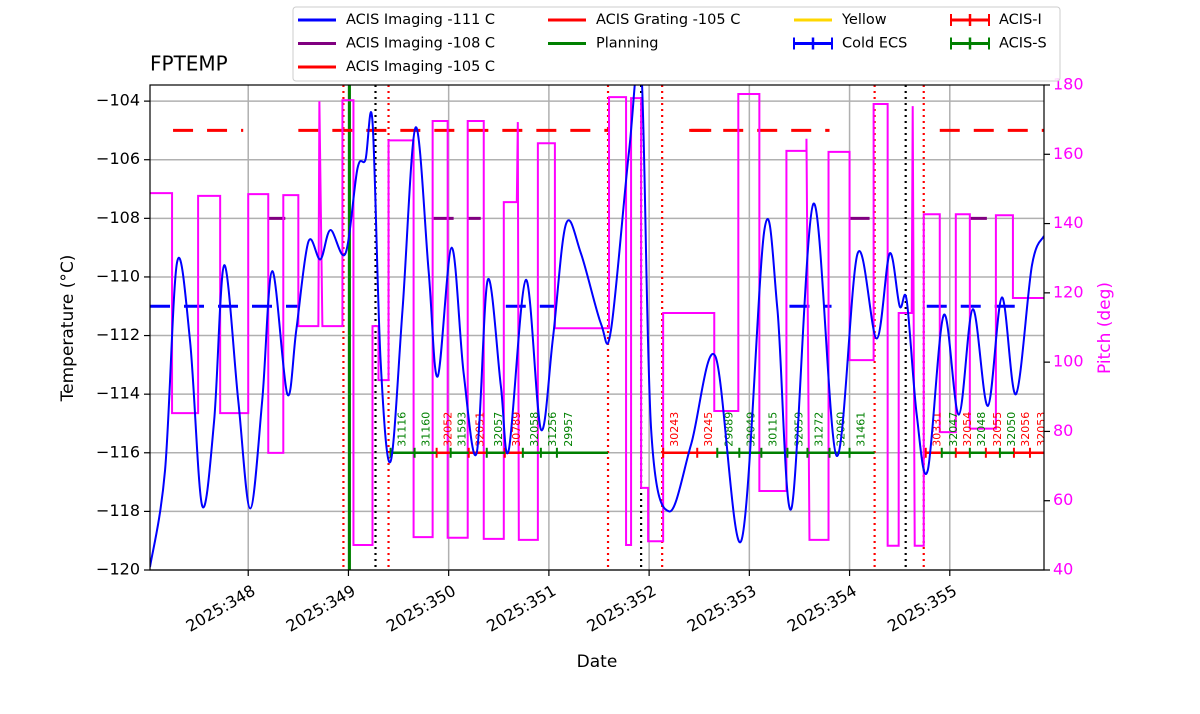  What do you see at coordinates (627, 44) in the screenshot?
I see `legend-label: Planning` at bounding box center [627, 44].